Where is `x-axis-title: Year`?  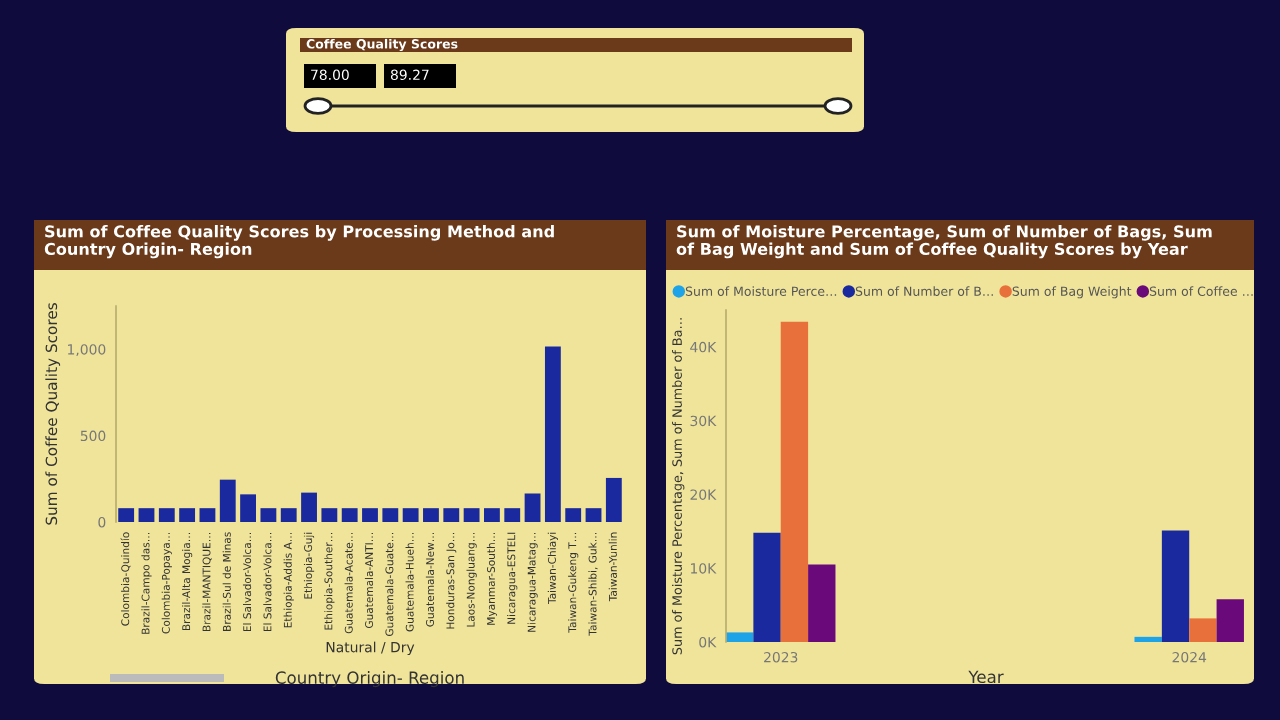 x-axis-title: Year is located at coordinates (986, 677).